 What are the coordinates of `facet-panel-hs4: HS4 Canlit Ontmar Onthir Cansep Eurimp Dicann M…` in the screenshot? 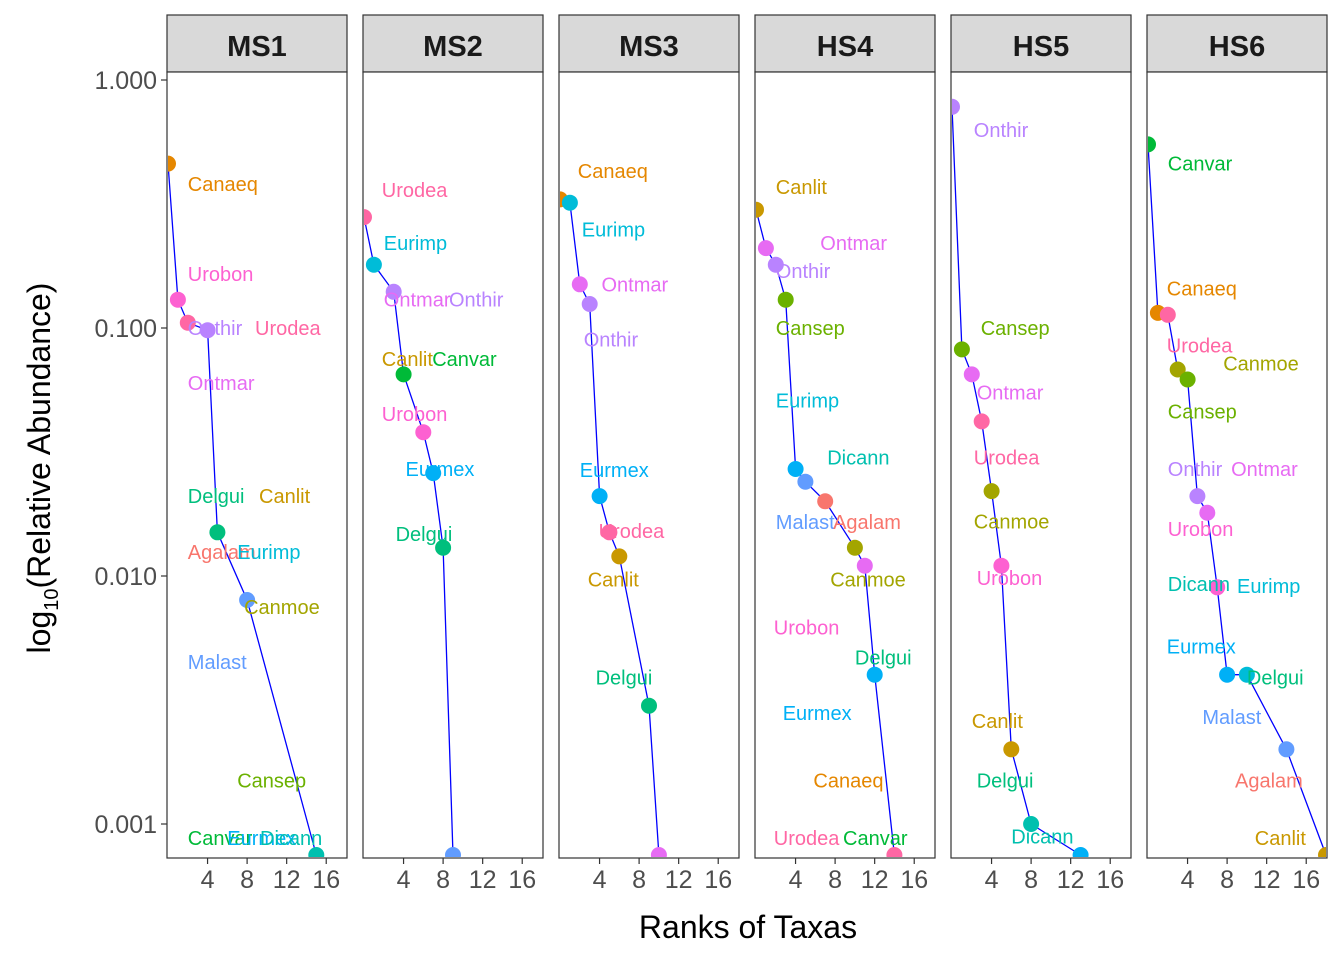 It's located at (845, 454).